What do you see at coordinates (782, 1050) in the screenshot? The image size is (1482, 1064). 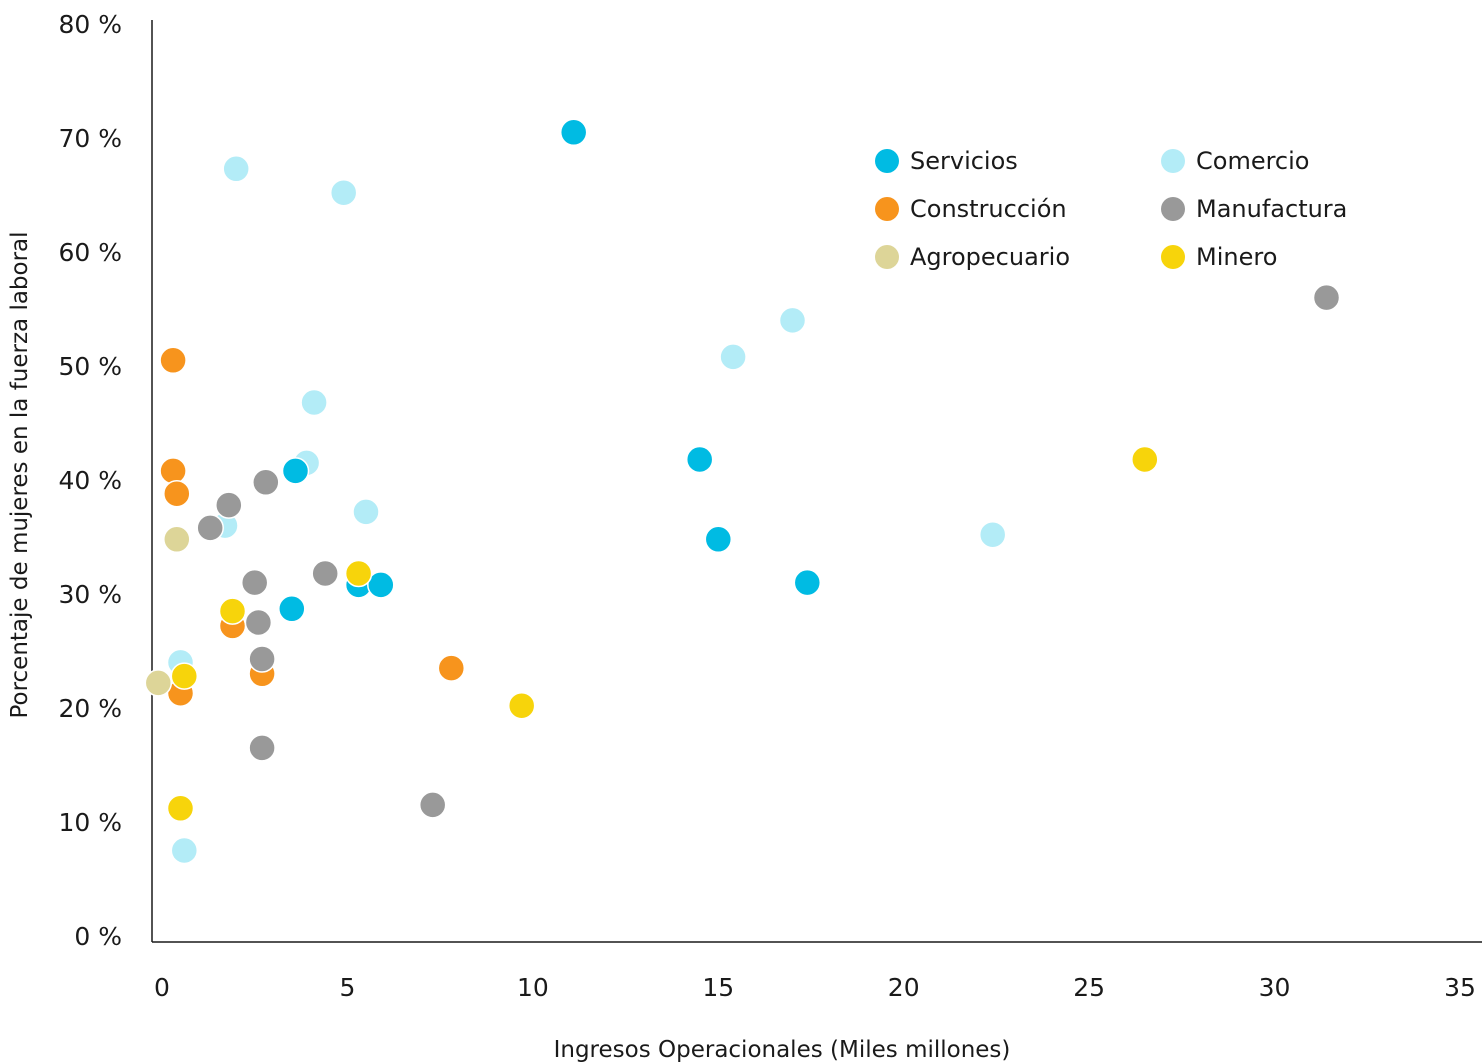 I see `x-axis-title: Ingresos Operacionales (Miles millones)` at bounding box center [782, 1050].